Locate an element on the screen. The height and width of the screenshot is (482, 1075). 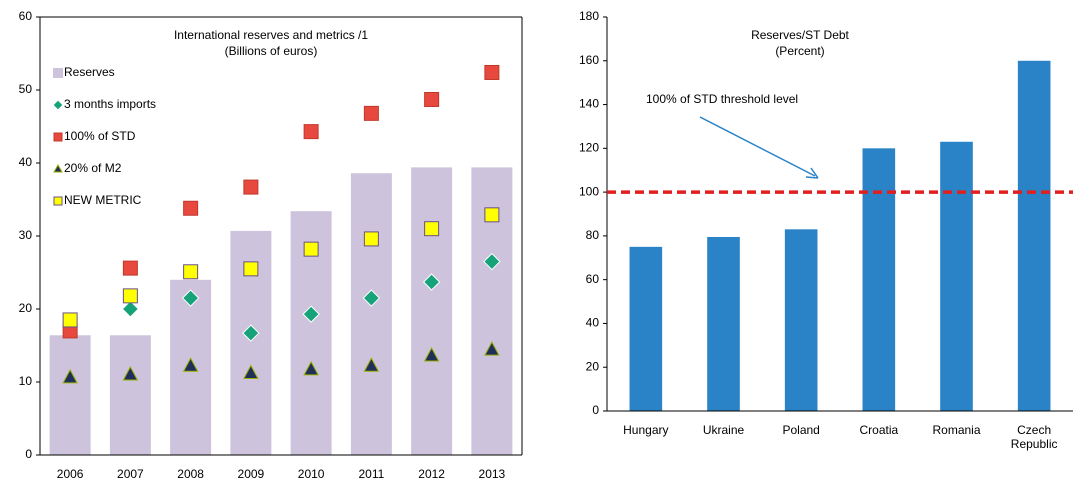
x-tick-label: 2013 is located at coordinates (492, 474).